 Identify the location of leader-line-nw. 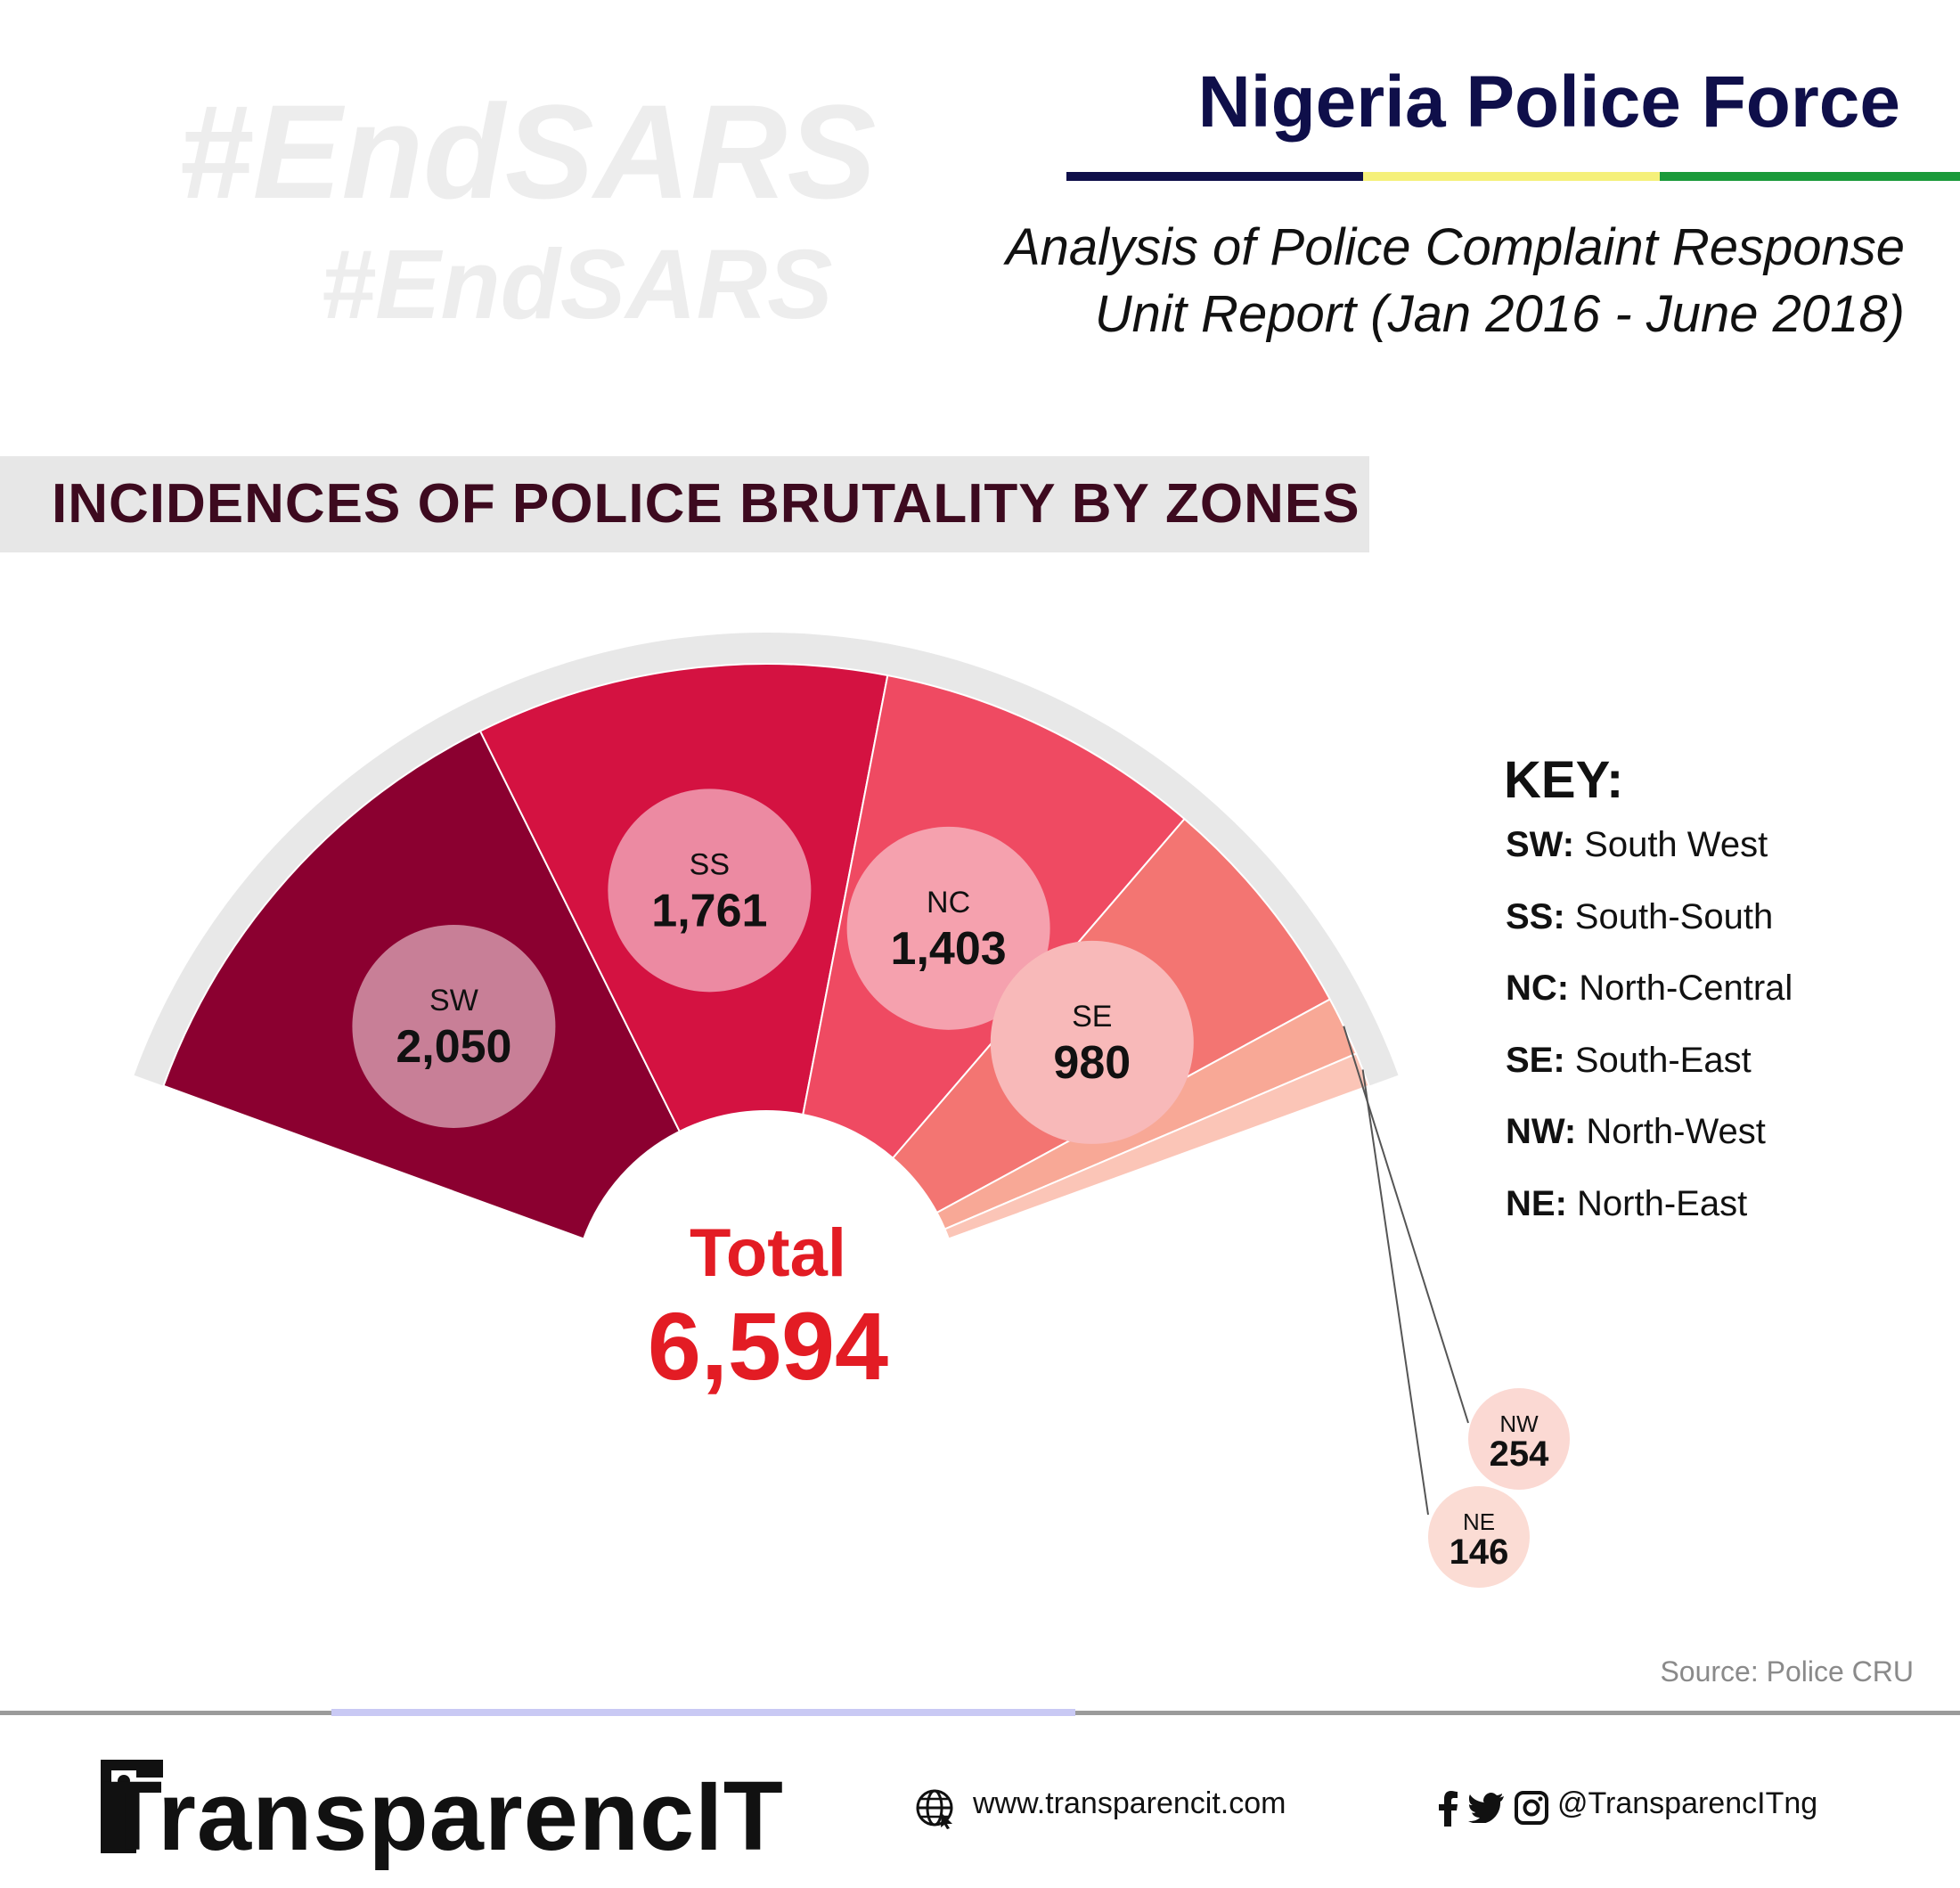
(1406, 1225).